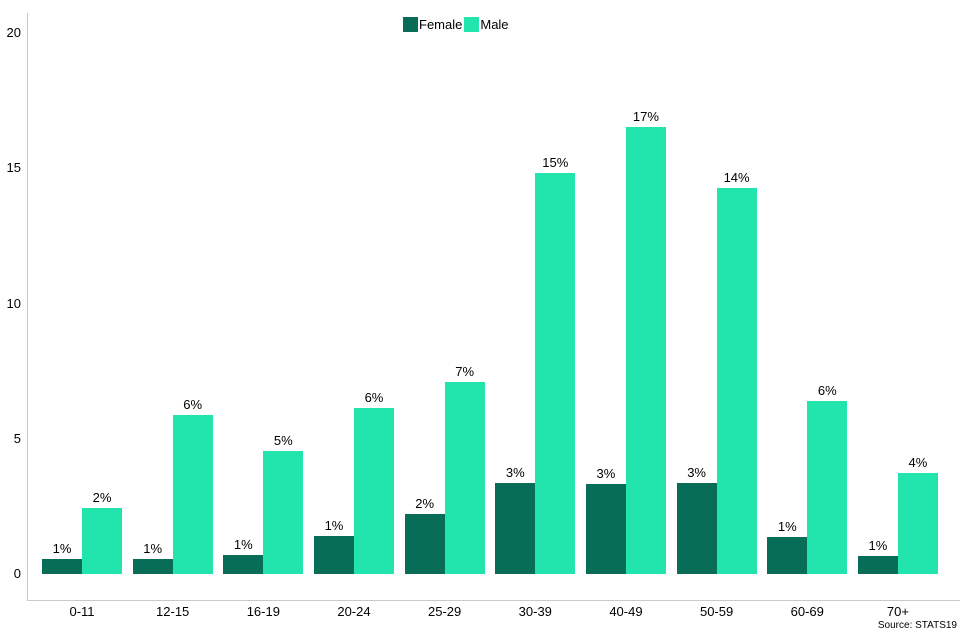 The image size is (960, 640). Describe the element at coordinates (736, 177) in the screenshot. I see `data-label: 14%` at that location.